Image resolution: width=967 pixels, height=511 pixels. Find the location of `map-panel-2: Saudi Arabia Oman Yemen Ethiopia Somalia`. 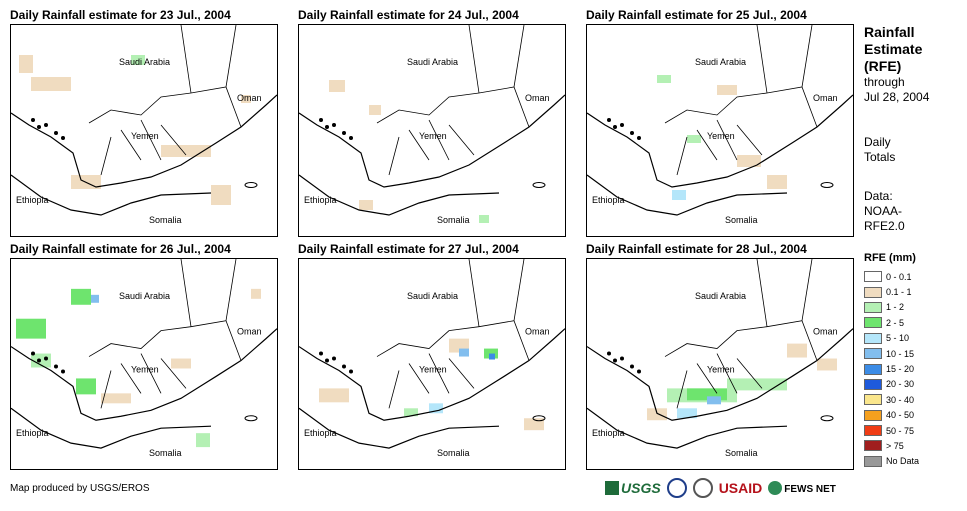

map-panel-2: Saudi Arabia Oman Yemen Ethiopia Somalia is located at coordinates (432, 130).